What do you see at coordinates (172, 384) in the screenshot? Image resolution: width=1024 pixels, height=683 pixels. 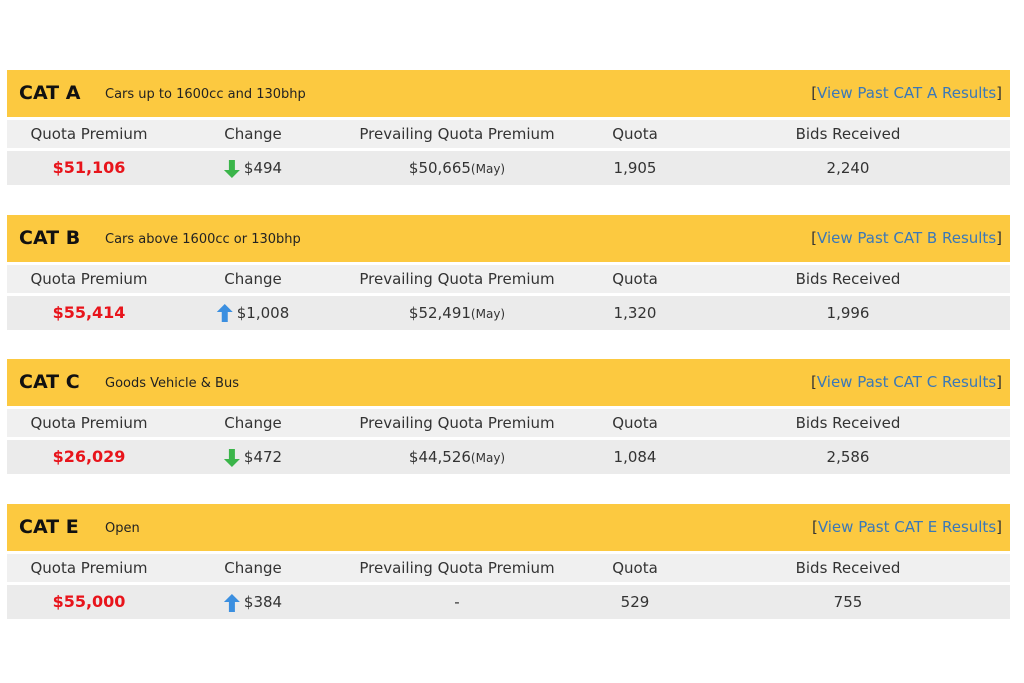 I see `category-description: Goods Vehicle & Bus` at bounding box center [172, 384].